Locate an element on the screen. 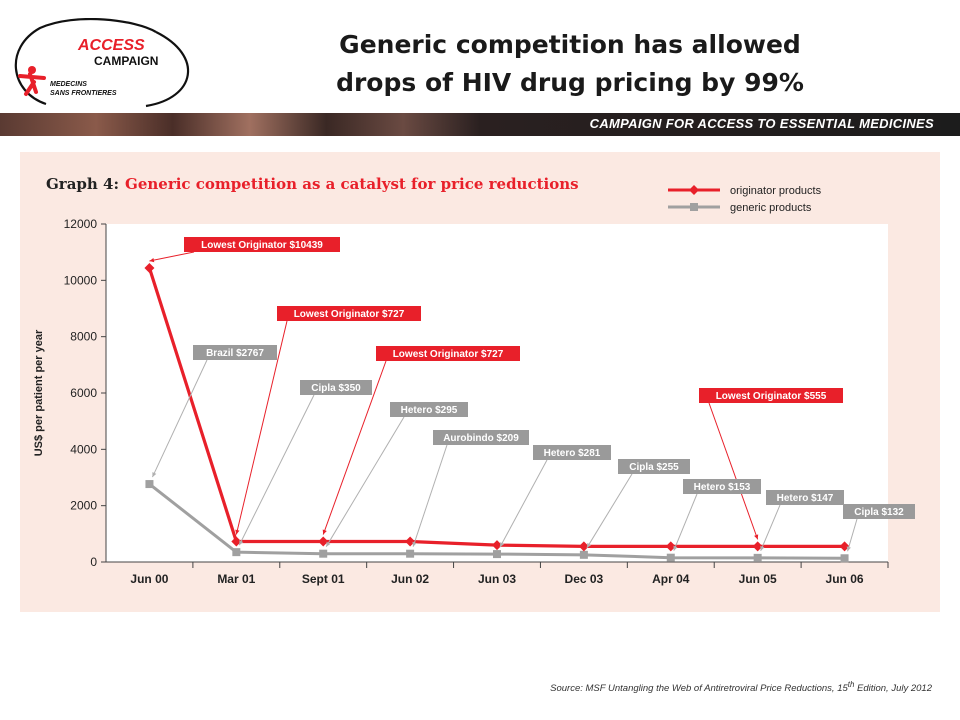 Image resolution: width=960 pixels, height=720 pixels. logo-access-text: ACCESS is located at coordinates (111, 45).